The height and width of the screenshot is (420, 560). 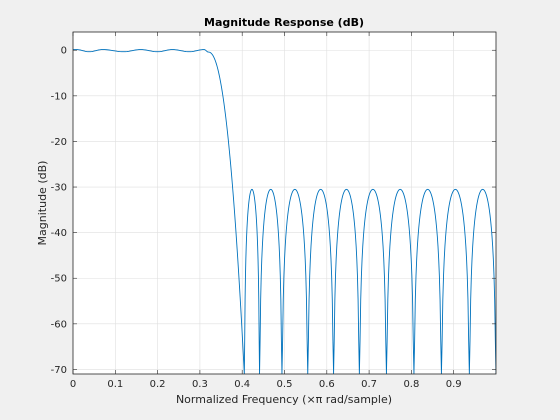 What do you see at coordinates (73, 384) in the screenshot?
I see `x-tick-label: 0` at bounding box center [73, 384].